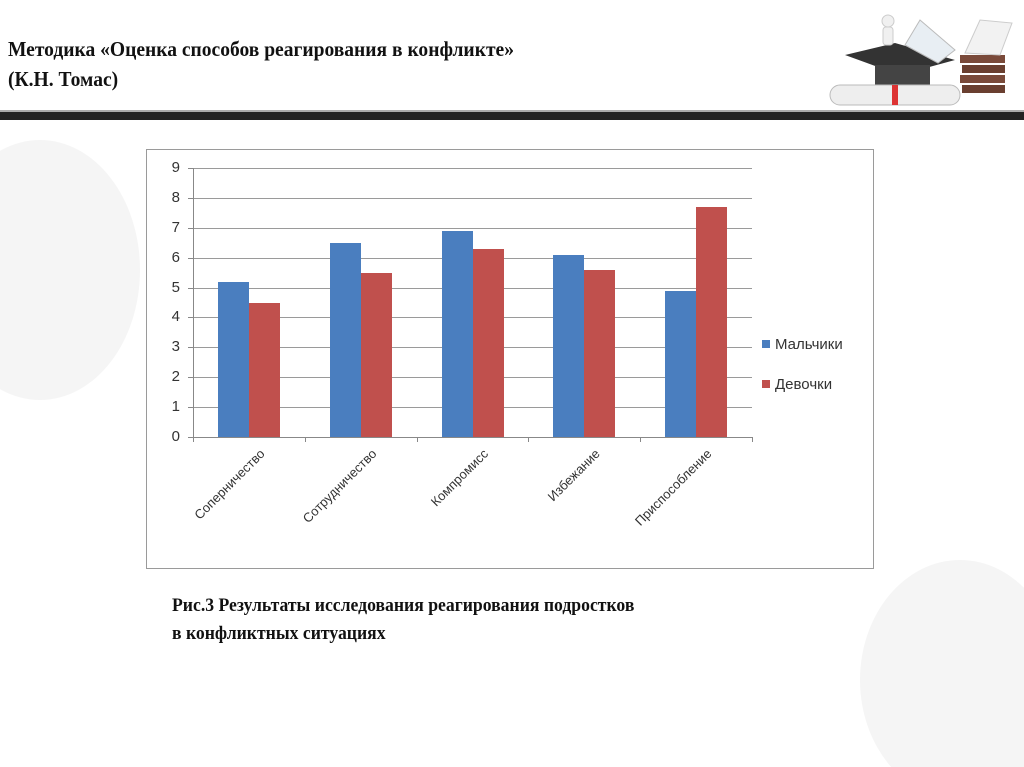 The image size is (1024, 767). I want to click on y-tick-label: 2, so click(175, 377).